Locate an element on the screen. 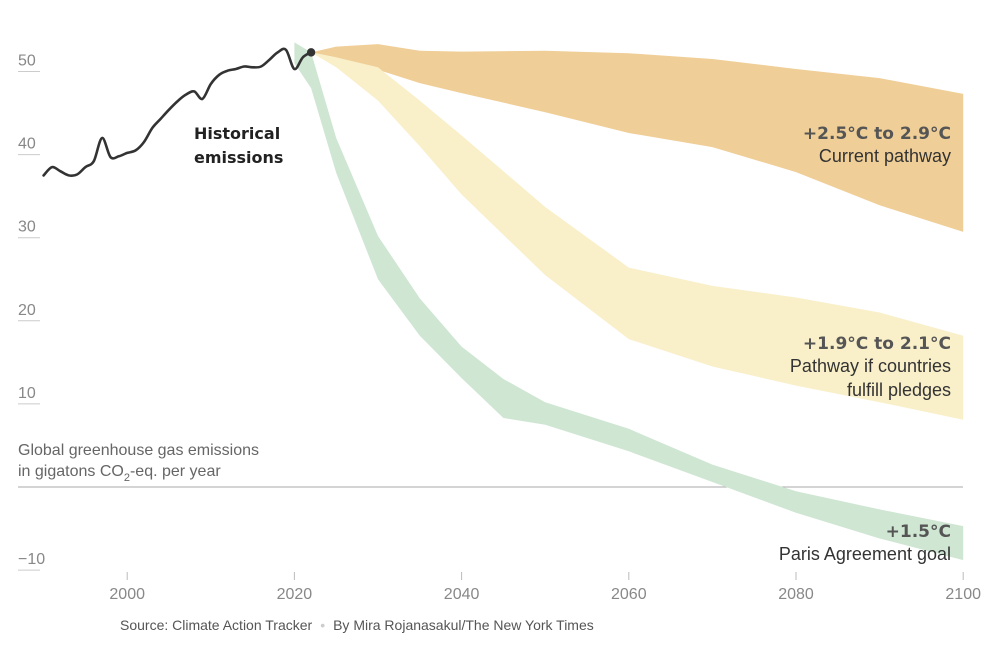 This screenshot has height=646, width=1000. byline: By Mira Rojanasakul/The New York Times is located at coordinates (463, 625).